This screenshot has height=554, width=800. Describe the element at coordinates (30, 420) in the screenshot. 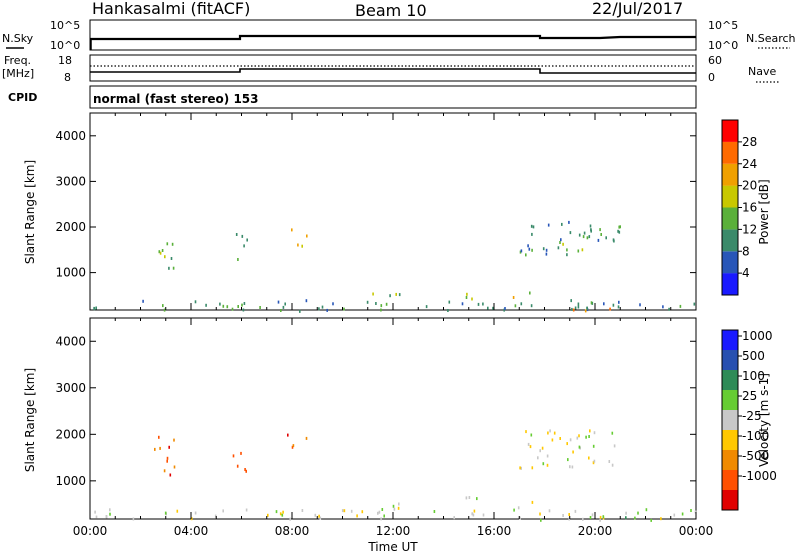

I see `velocity-y-label: Slant Range [km]` at that location.